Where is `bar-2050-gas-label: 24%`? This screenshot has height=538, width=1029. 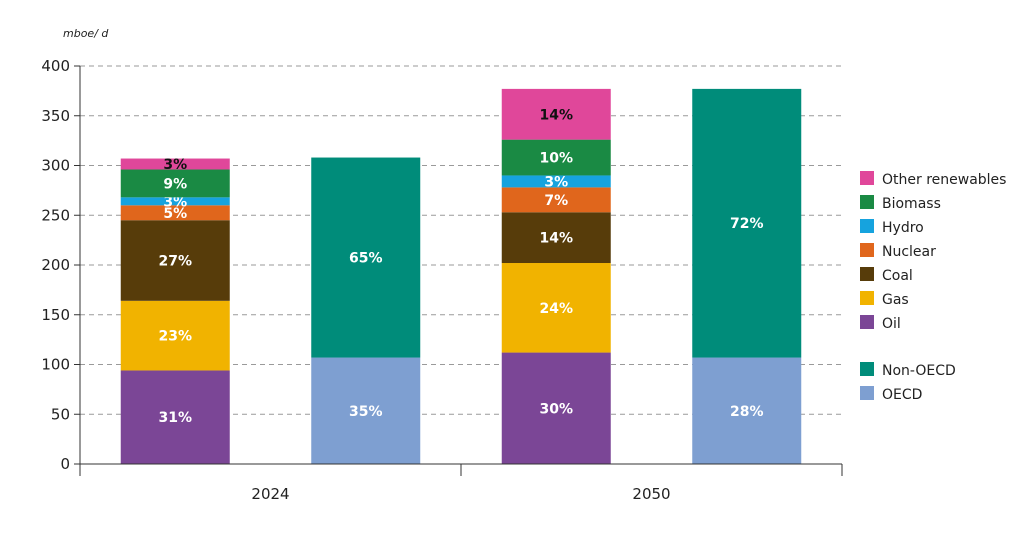 bar-2050-gas-label: 24% is located at coordinates (556, 309).